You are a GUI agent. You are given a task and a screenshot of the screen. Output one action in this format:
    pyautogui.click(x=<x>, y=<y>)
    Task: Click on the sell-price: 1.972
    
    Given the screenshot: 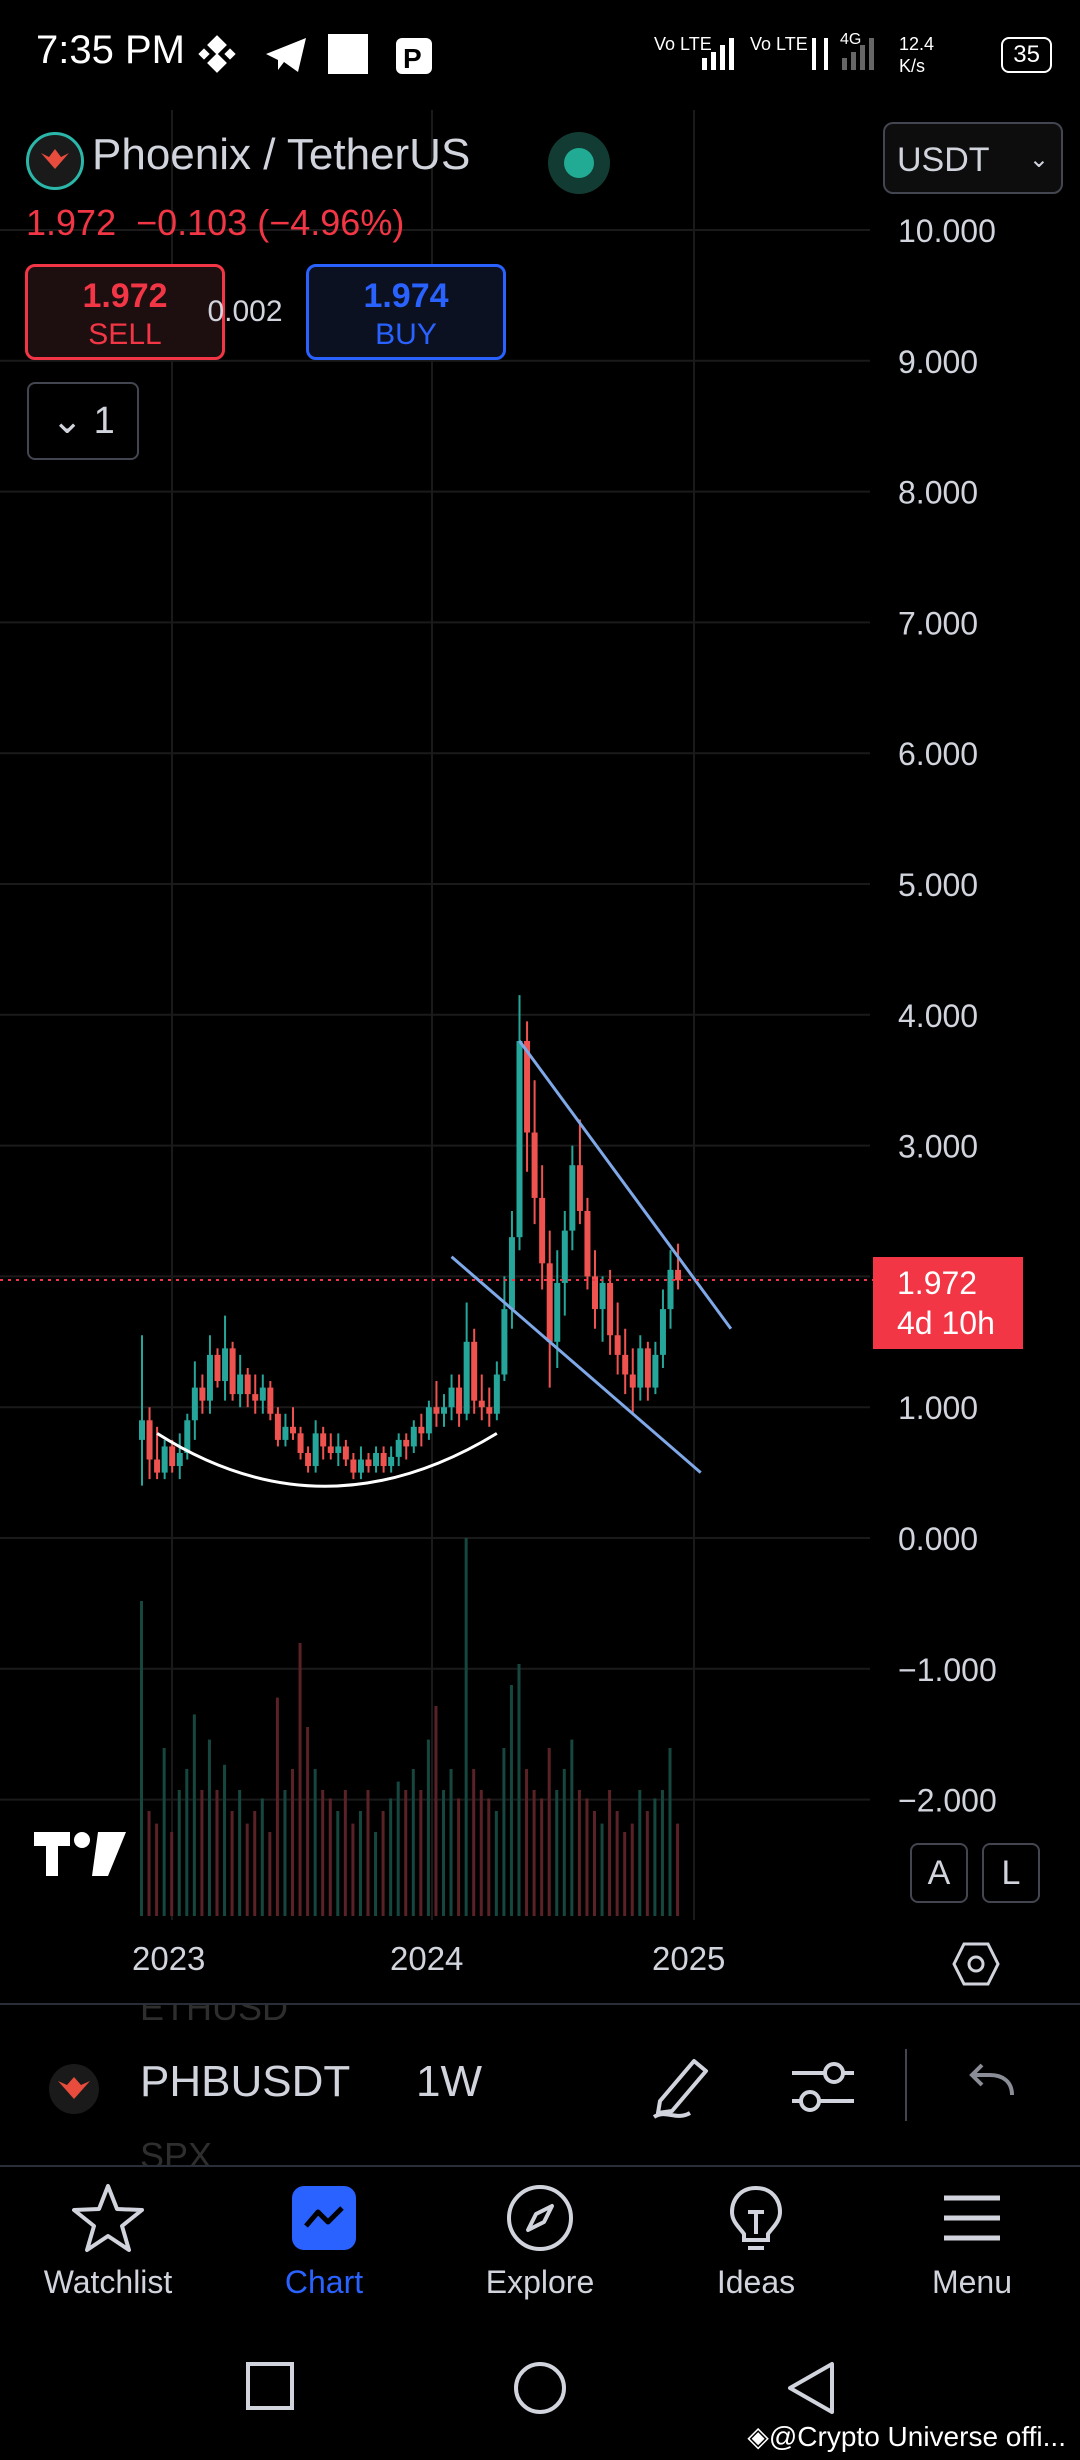 What is the action you would take?
    pyautogui.click(x=125, y=296)
    